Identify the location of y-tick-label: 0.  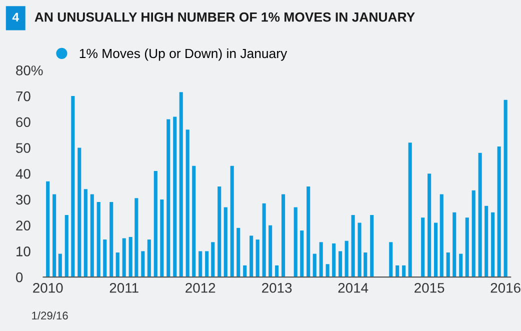
(19, 277).